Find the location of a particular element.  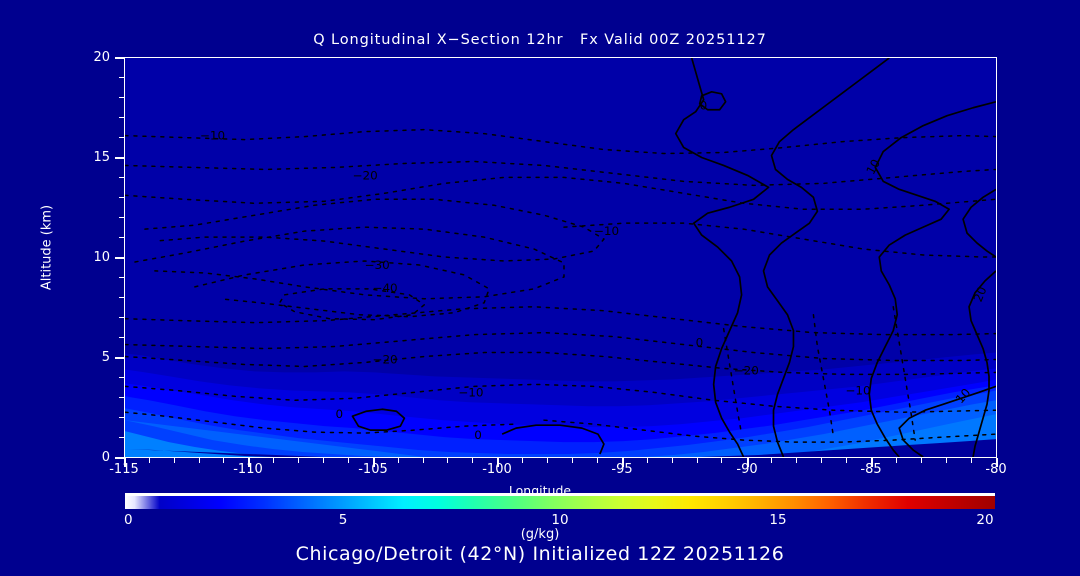

y-axis-label: Altitude (km) is located at coordinates (47, 247).